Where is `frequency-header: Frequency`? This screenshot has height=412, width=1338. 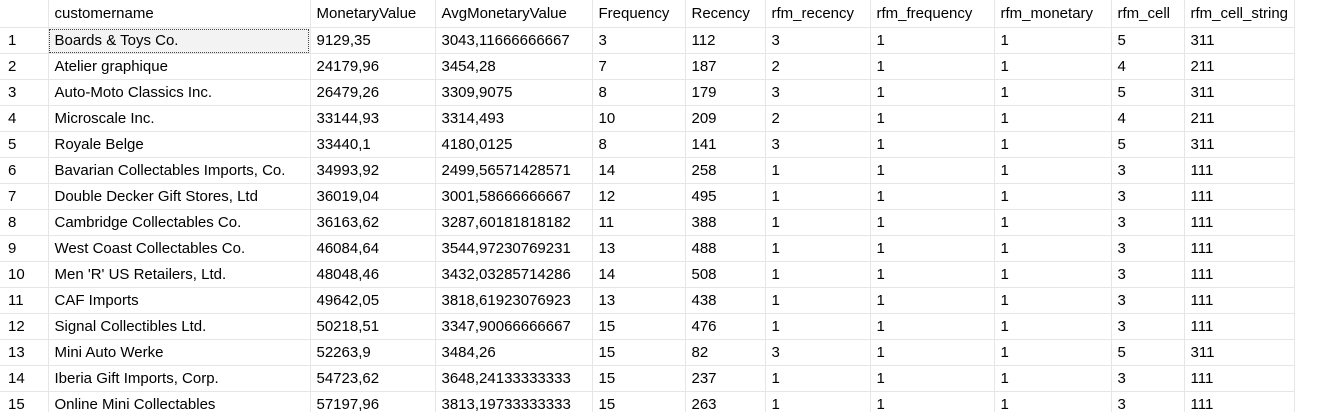 frequency-header: Frequency is located at coordinates (639, 14).